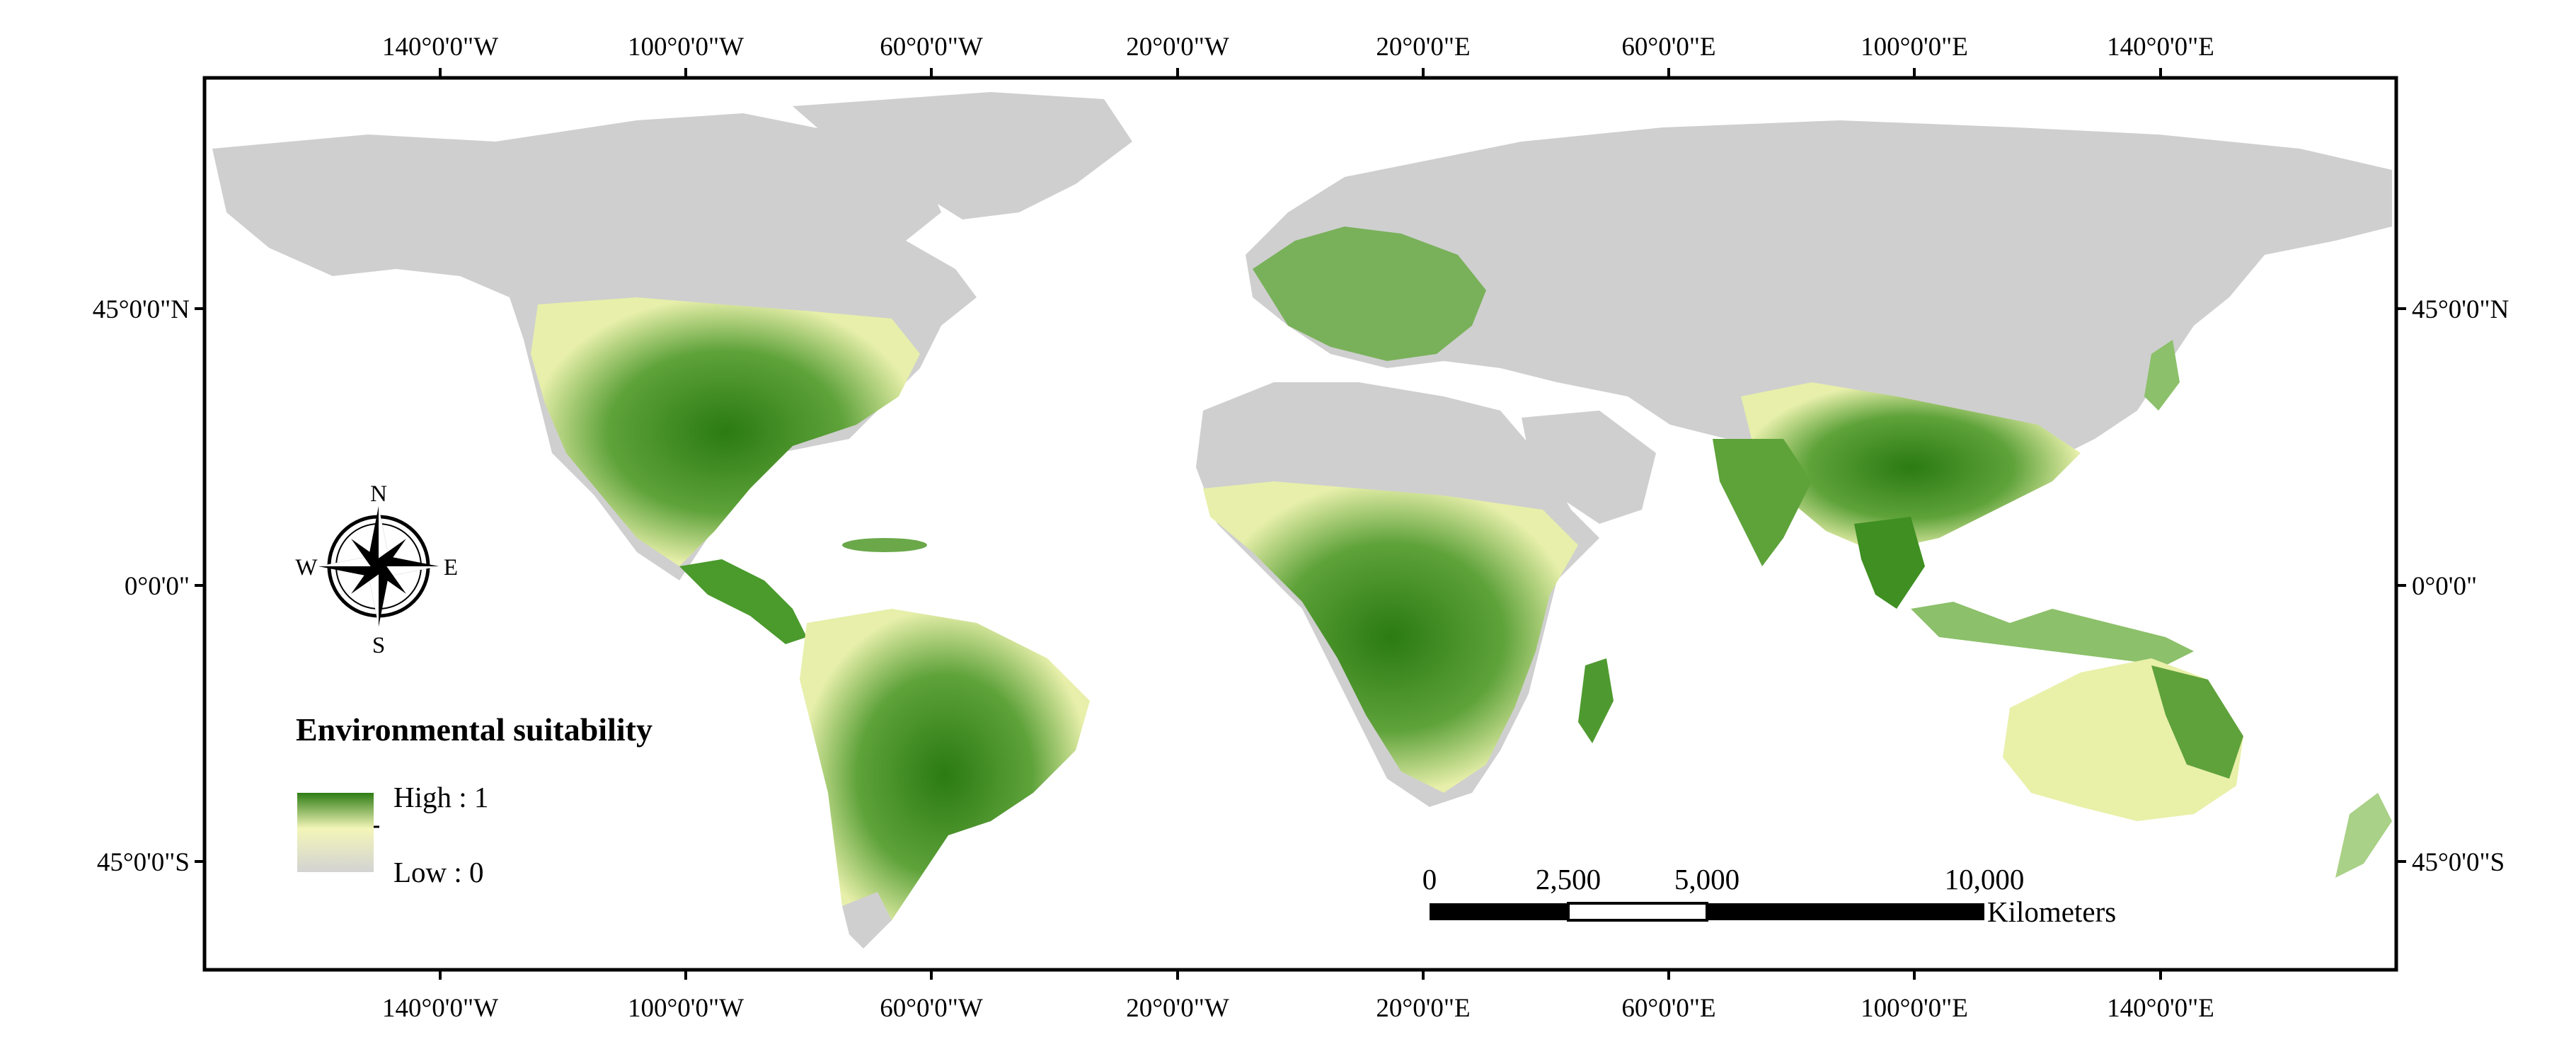  What do you see at coordinates (686, 1008) in the screenshot?
I see `bottom-tick-label: 100°0'0"W` at bounding box center [686, 1008].